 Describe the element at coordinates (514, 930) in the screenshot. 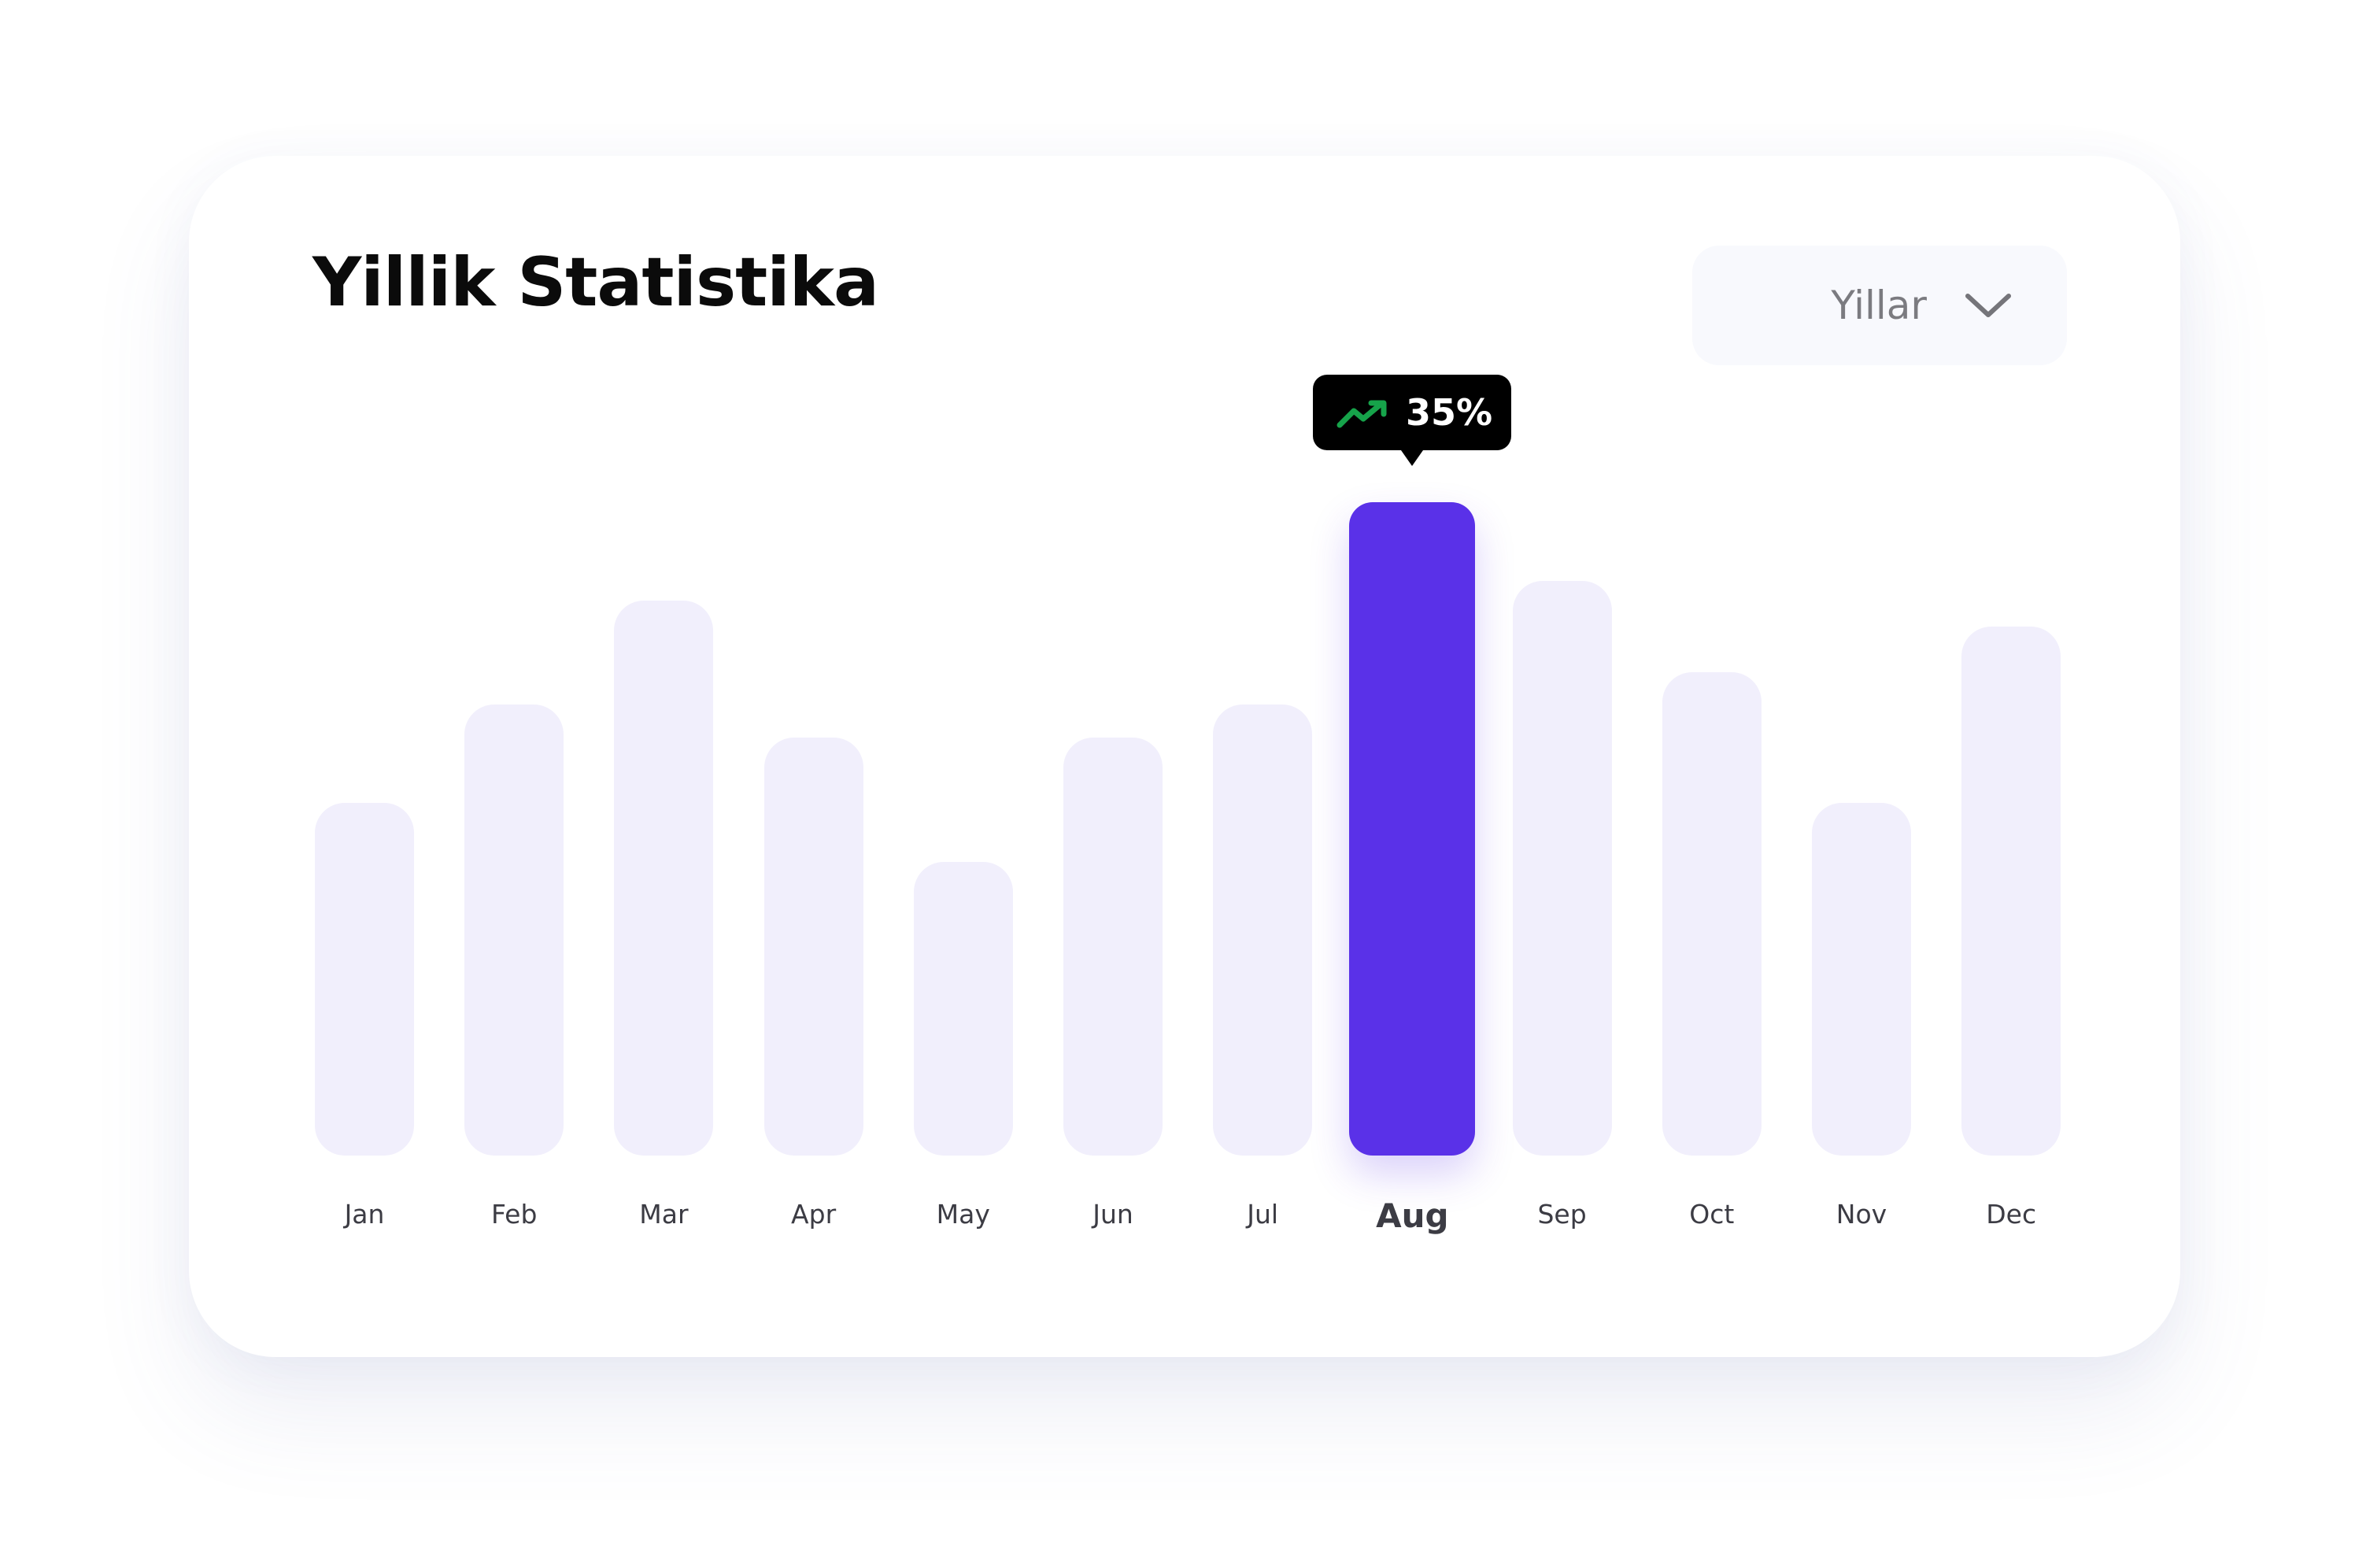

I see `bar-feb` at that location.